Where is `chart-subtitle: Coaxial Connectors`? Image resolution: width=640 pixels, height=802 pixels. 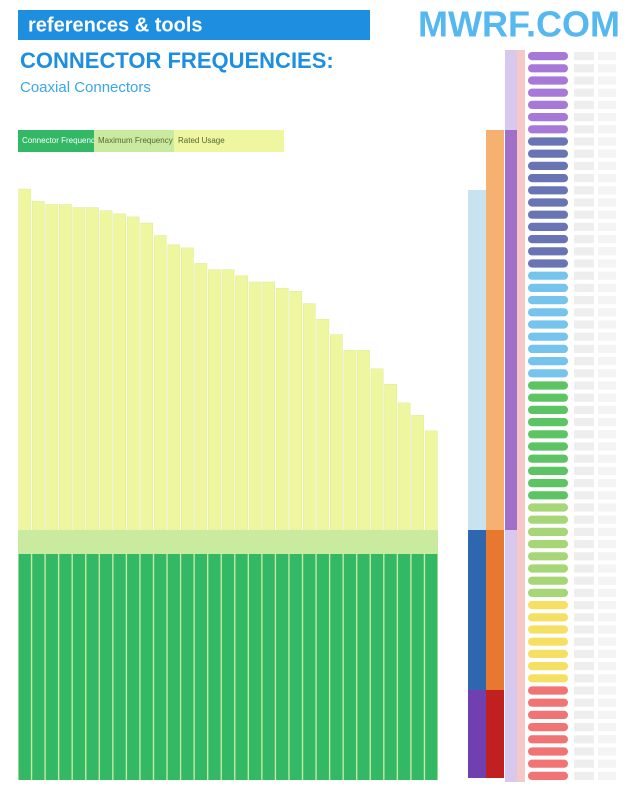 chart-subtitle: Coaxial Connectors is located at coordinates (85, 87).